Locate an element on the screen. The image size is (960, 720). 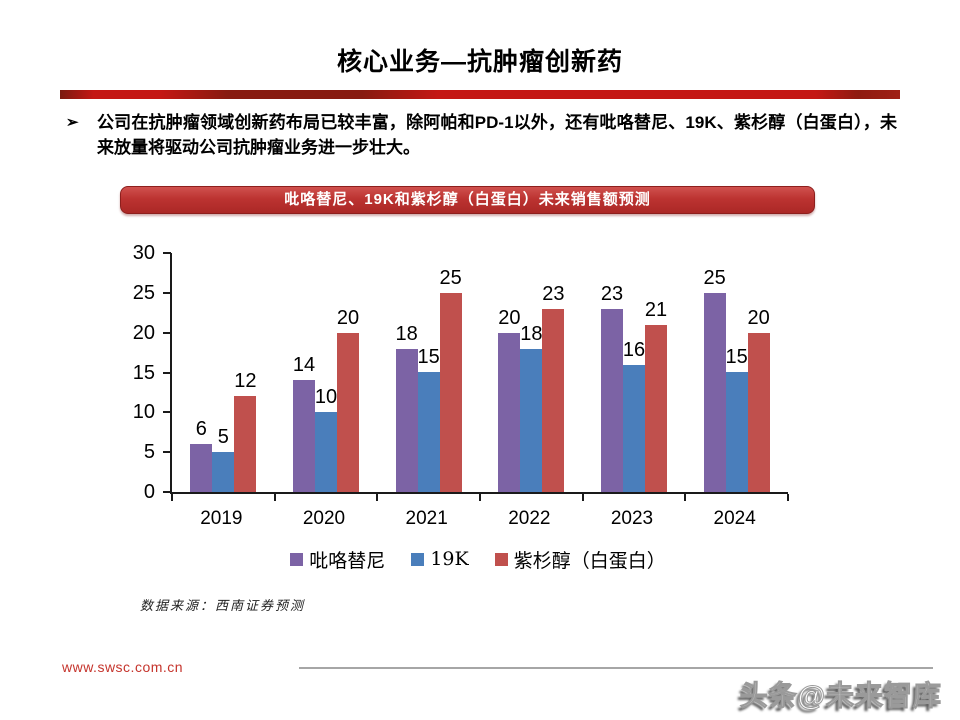
bar-value-label: 12 is located at coordinates (245, 381).